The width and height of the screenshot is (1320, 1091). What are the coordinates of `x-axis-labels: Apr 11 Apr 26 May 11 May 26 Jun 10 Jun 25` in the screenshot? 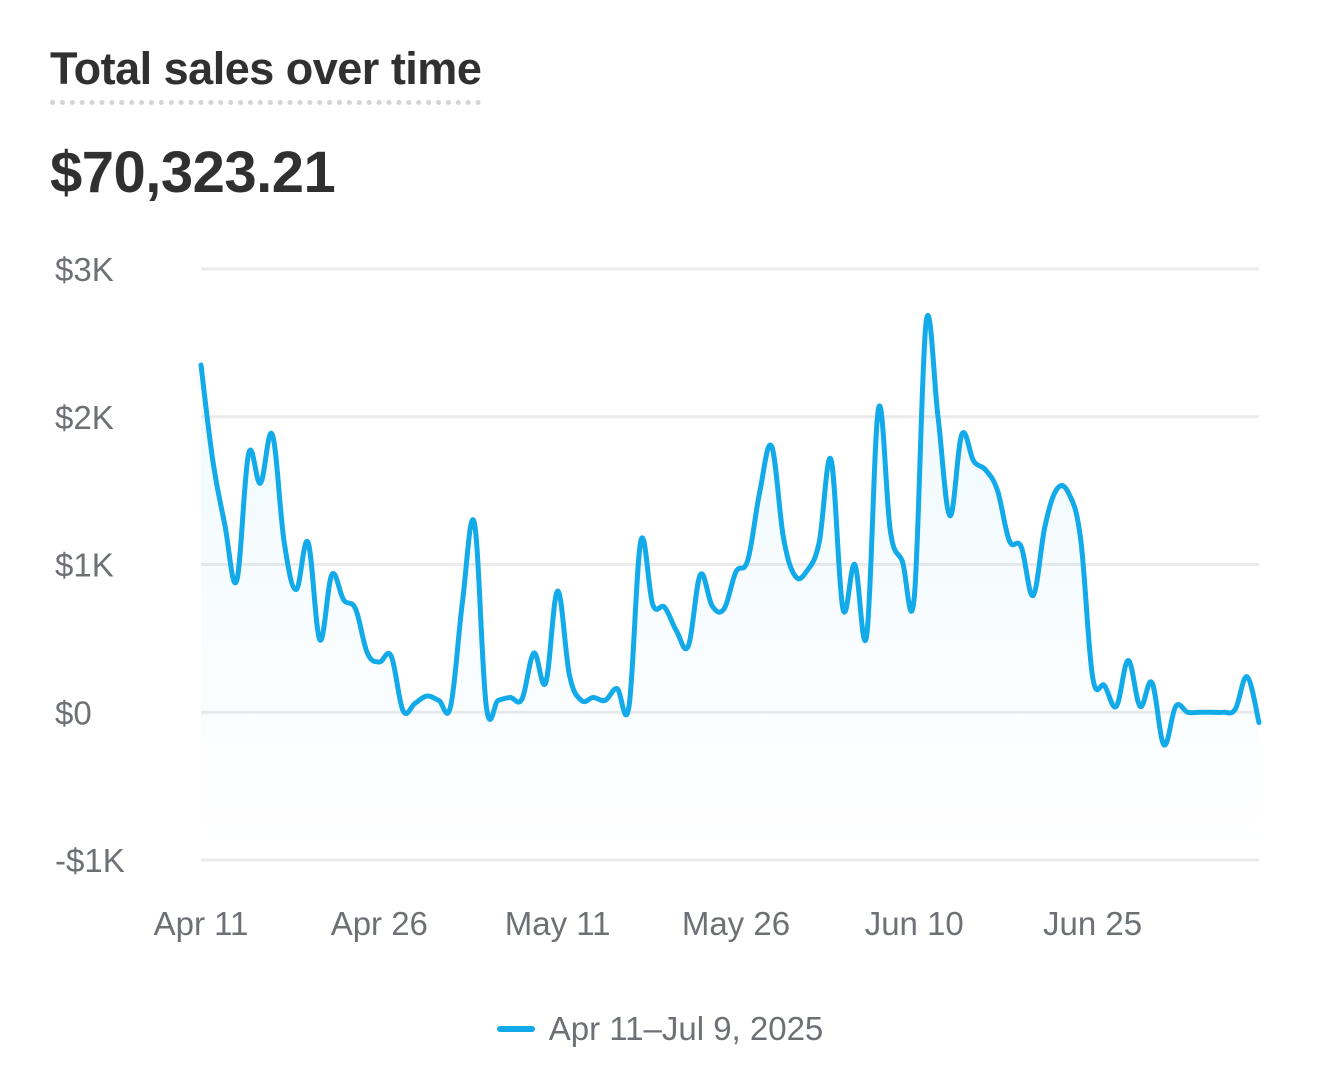 It's located at (648, 923).